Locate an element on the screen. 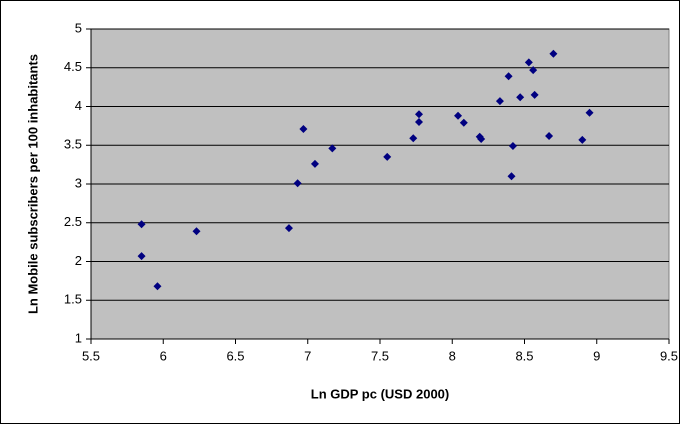  y-tick-label: 1 is located at coordinates (78, 337).